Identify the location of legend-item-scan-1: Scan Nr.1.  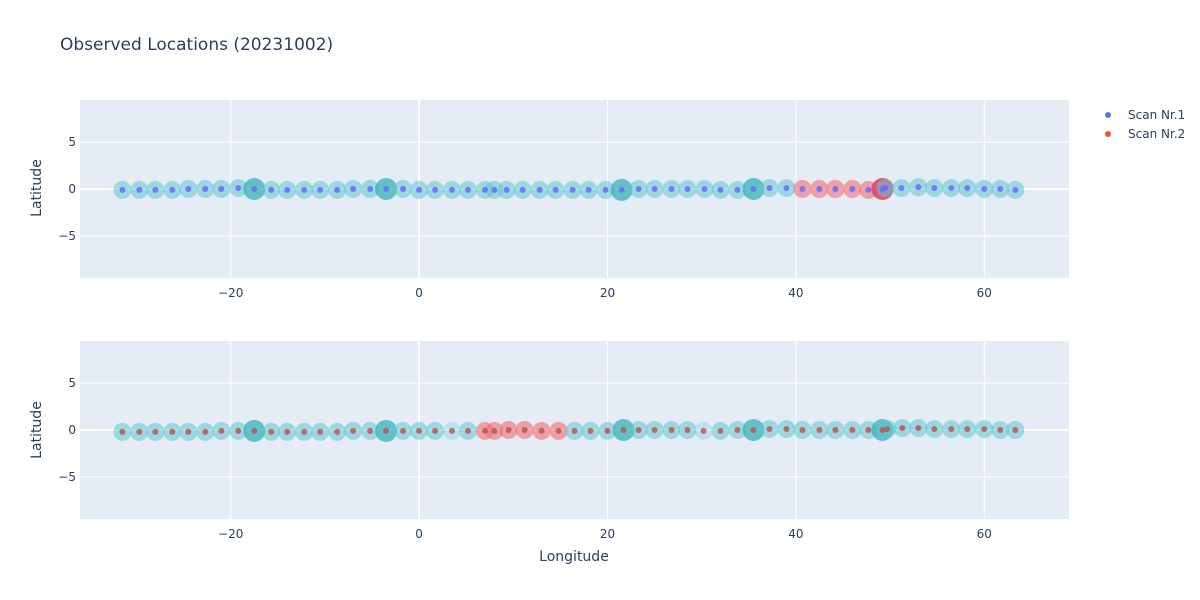
(1145, 115).